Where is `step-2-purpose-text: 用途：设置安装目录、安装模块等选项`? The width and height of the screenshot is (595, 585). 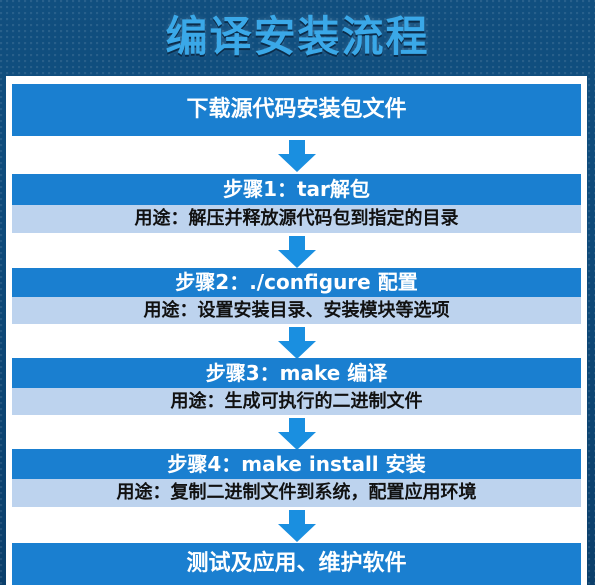 step-2-purpose-text: 用途：设置安装目录、安装模块等选项 is located at coordinates (296, 310).